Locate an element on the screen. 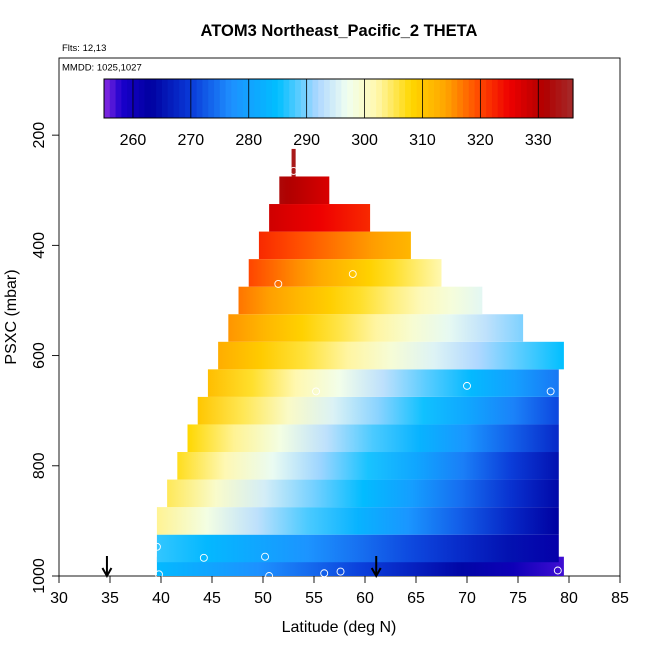  x-tick-label: 55 is located at coordinates (314, 598).